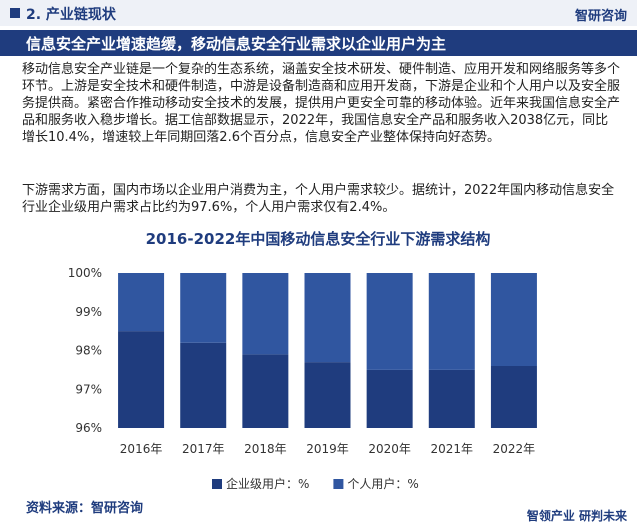 The width and height of the screenshot is (637, 527). What do you see at coordinates (85, 273) in the screenshot?
I see `y-tick-label: 100%` at bounding box center [85, 273].